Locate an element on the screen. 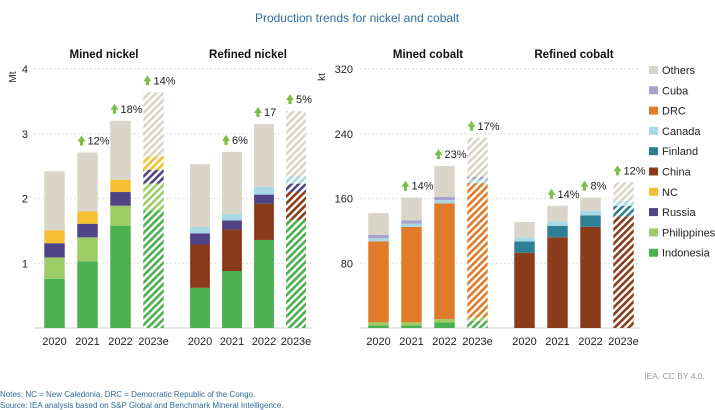 The image size is (715, 410). y-tick-label: 1 is located at coordinates (25, 264).